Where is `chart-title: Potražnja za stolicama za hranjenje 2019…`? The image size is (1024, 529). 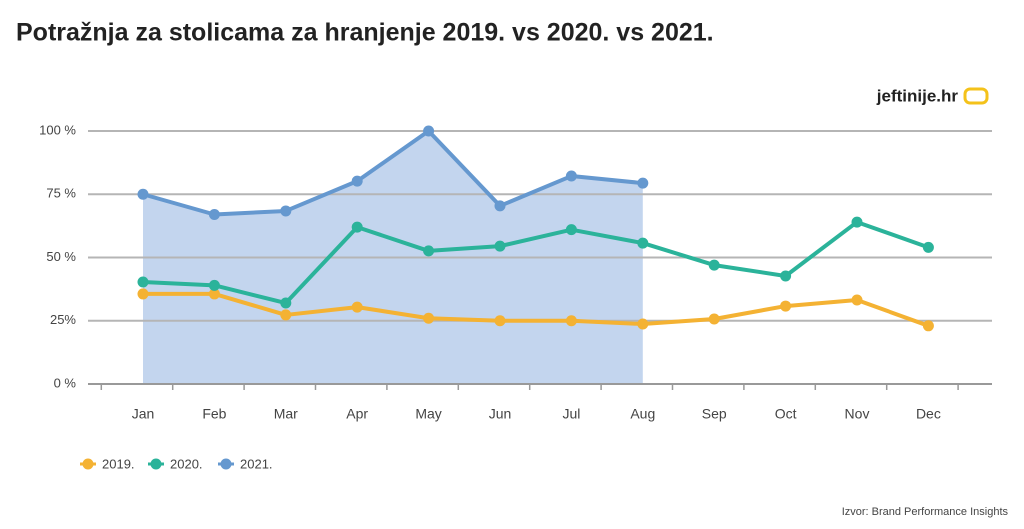 chart-title: Potražnja za stolicama za hranjenje 2019… is located at coordinates (365, 33).